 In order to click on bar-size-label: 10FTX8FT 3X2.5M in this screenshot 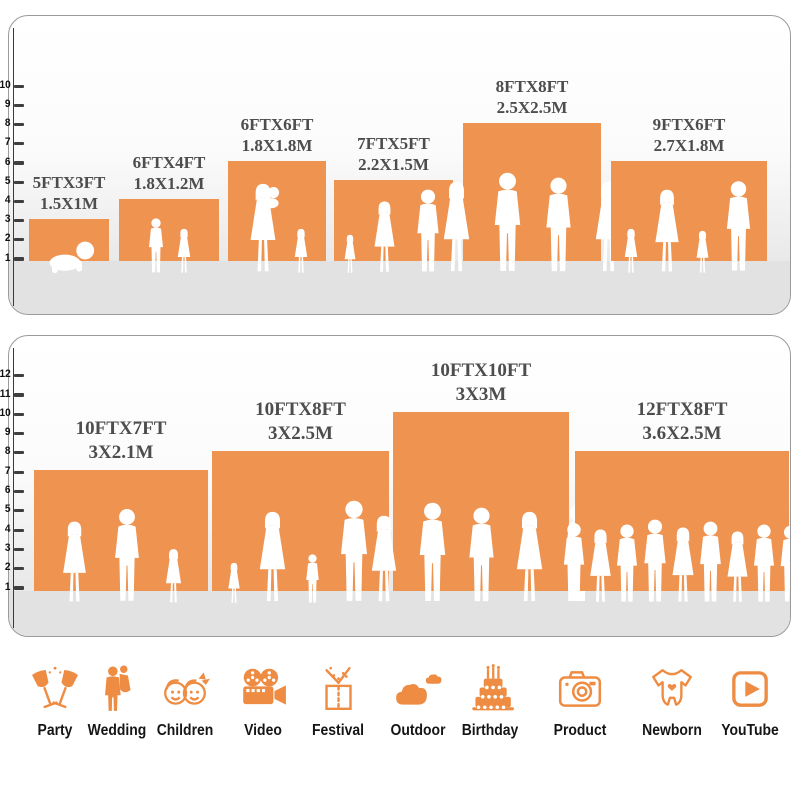, I will do `click(301, 422)`.